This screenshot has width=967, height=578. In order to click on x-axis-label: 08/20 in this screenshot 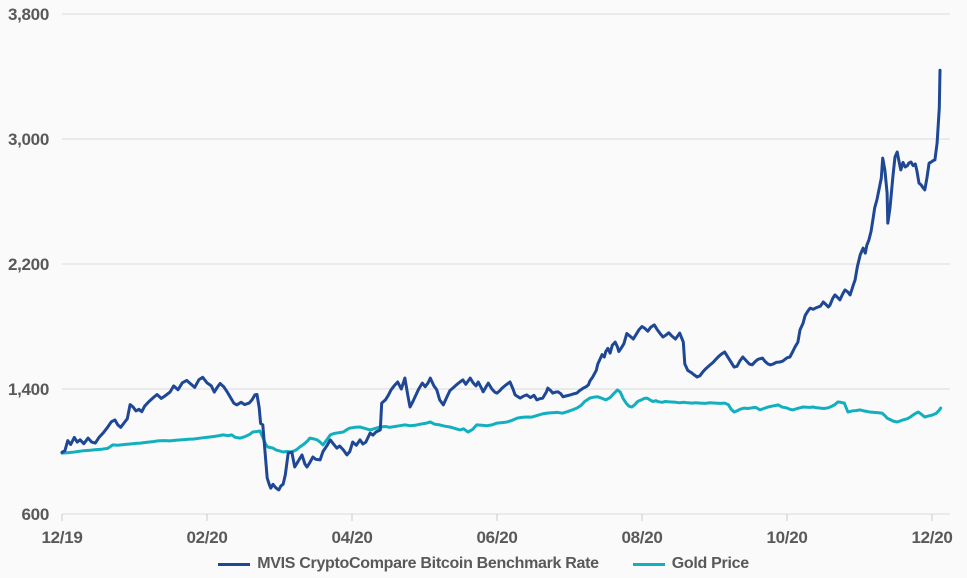, I will do `click(641, 537)`.